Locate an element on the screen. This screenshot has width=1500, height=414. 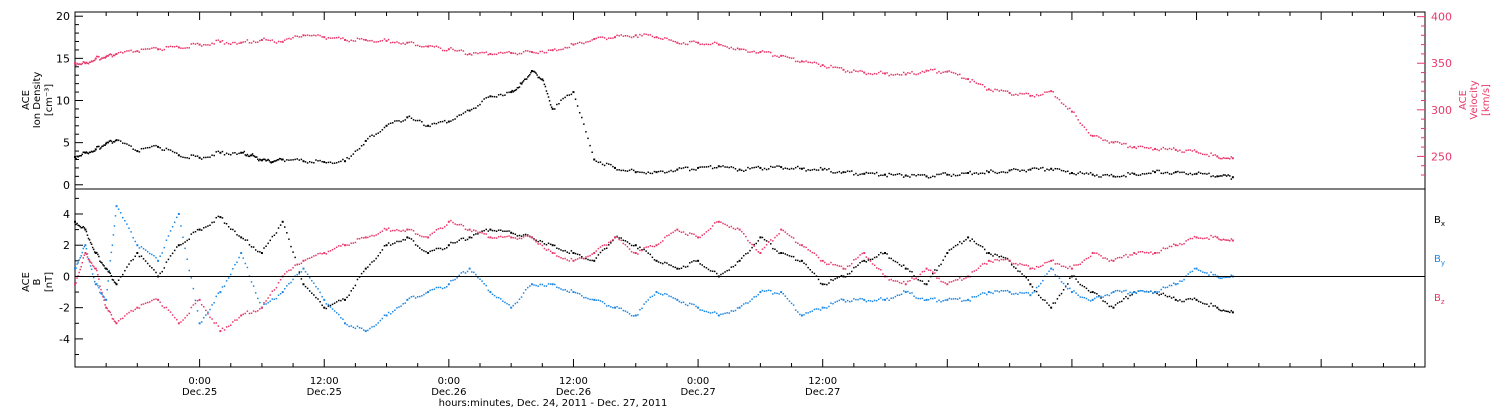
x-tick-label-time: 12:00 is located at coordinates (822, 381).